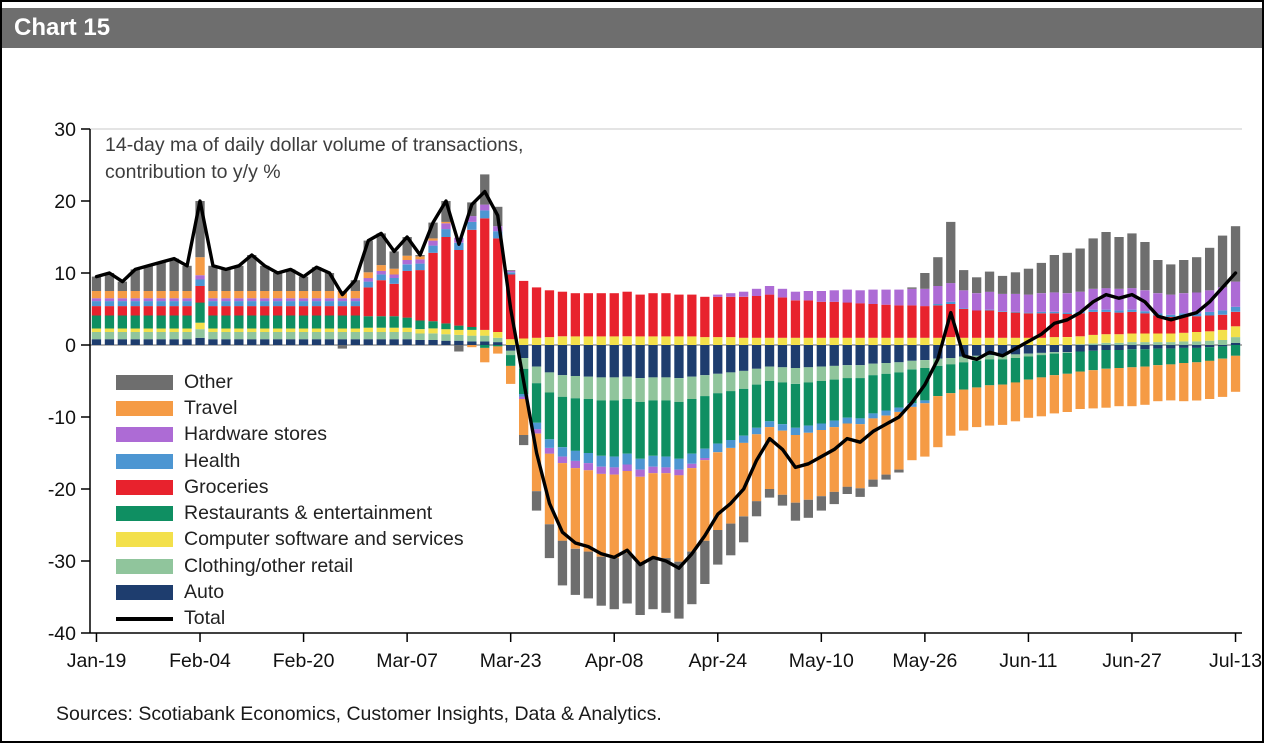 This screenshot has width=1264, height=743. Describe the element at coordinates (290, 382) in the screenshot. I see `legend-item: Other` at that location.